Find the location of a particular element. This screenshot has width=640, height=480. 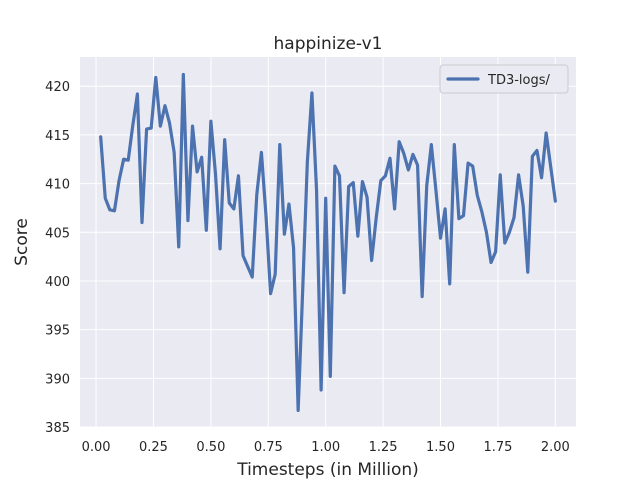

y-tick-label: 400 is located at coordinates (57, 282).